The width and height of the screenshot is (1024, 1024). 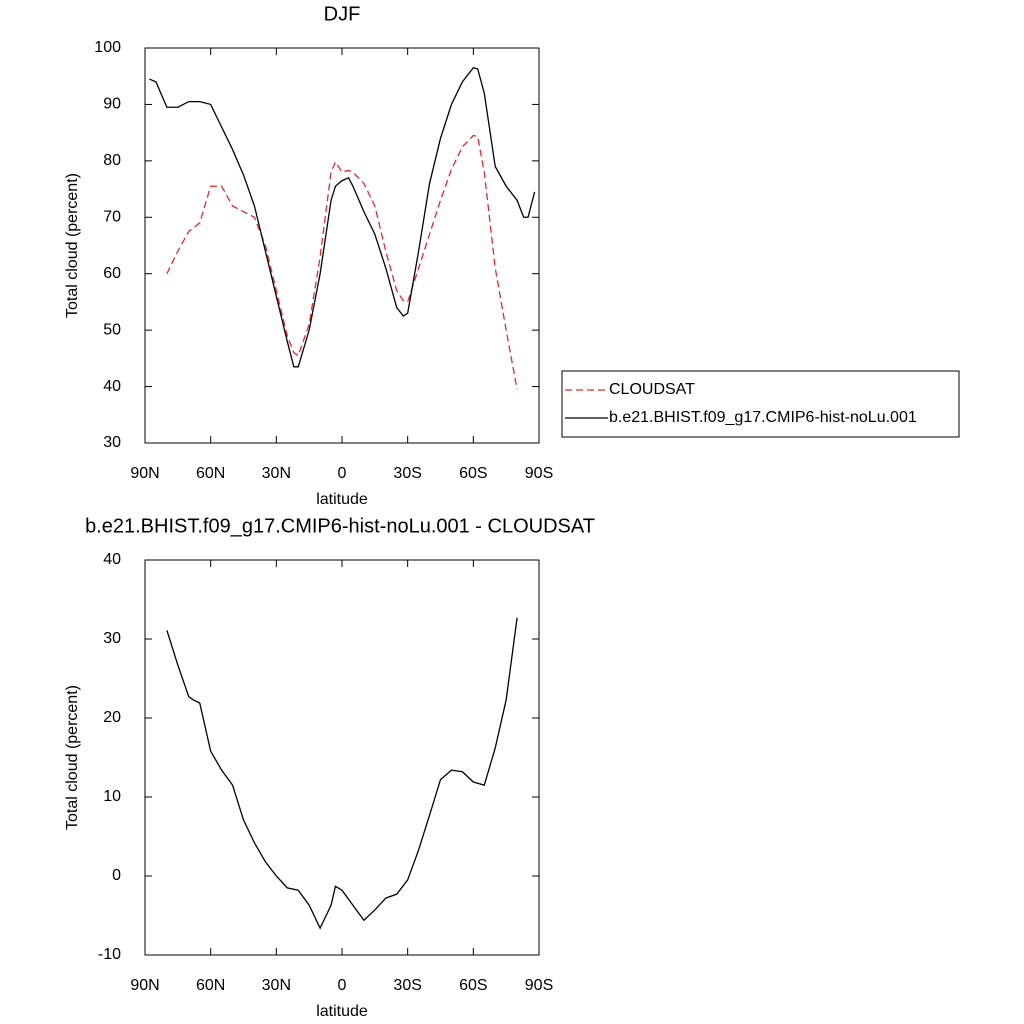 What do you see at coordinates (109, 954) in the screenshot?
I see `y-tick-label: -10` at bounding box center [109, 954].